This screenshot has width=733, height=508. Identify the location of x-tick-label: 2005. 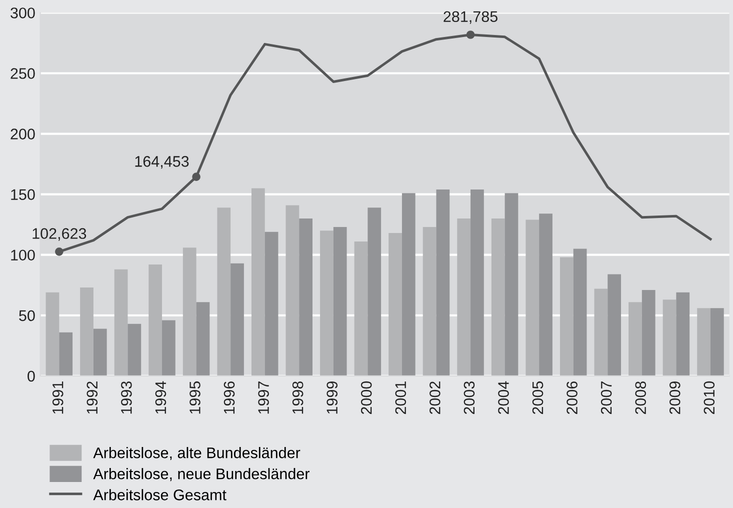
(538, 397).